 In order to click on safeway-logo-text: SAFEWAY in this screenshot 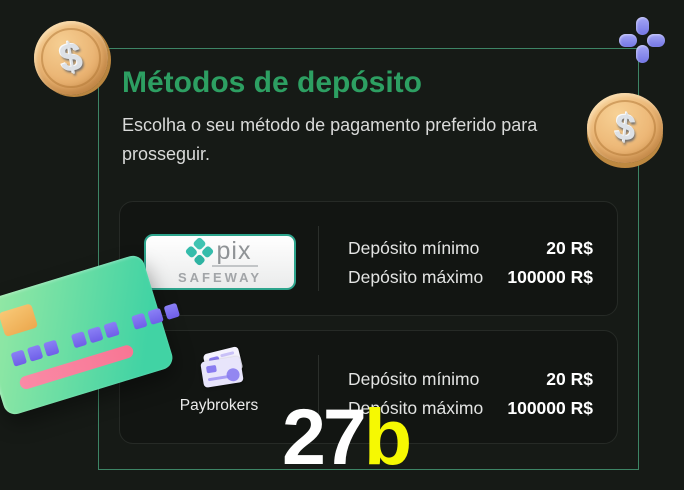, I will do `click(220, 277)`.